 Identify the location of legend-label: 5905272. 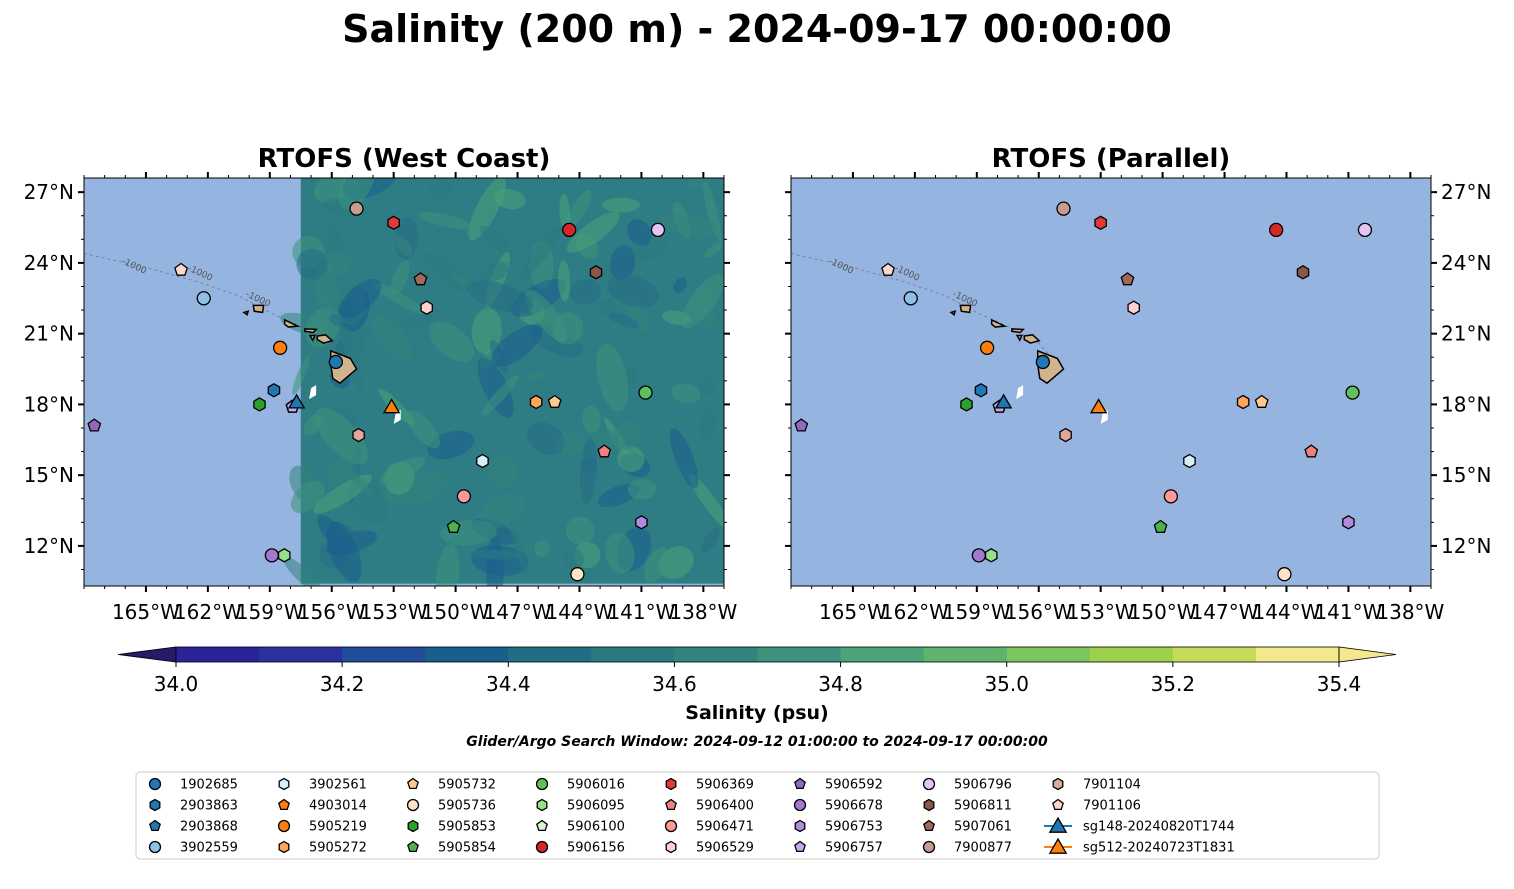
(338, 848).